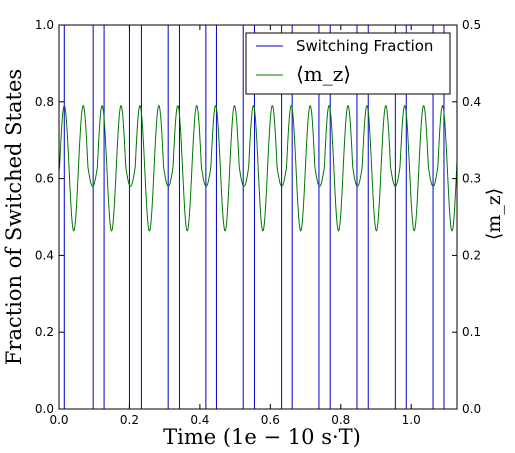 The width and height of the screenshot is (515, 453). Describe the element at coordinates (270, 420) in the screenshot. I see `x-tick-label: 0.6` at that location.